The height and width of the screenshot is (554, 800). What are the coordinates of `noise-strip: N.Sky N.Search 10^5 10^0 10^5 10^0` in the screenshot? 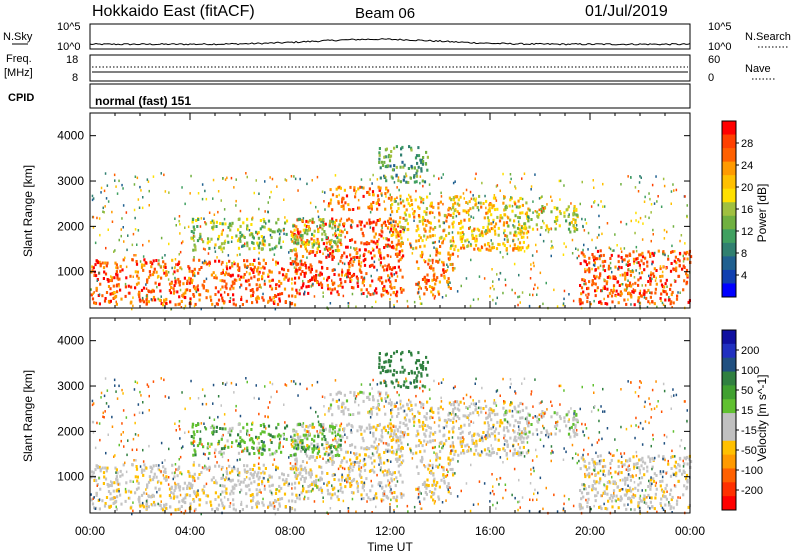 It's located at (397, 37).